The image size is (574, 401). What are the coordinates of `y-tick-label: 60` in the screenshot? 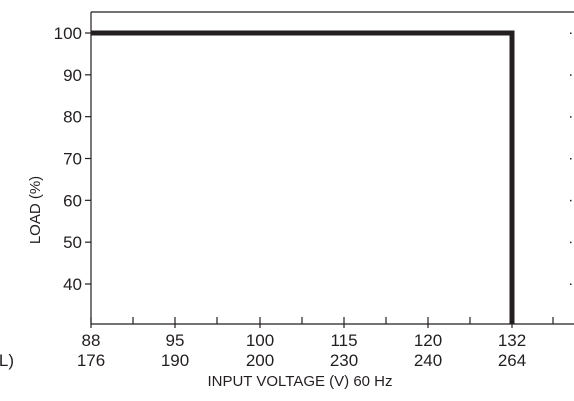 It's located at (72, 200).